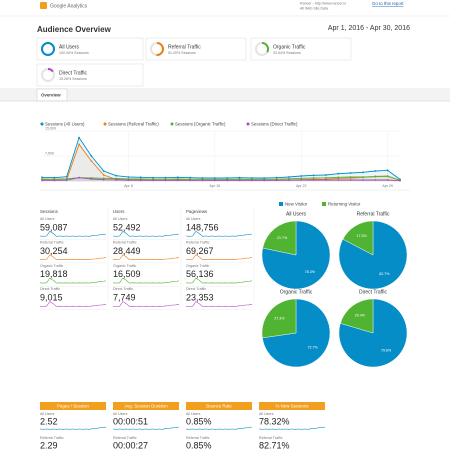 The width and height of the screenshot is (450, 450). What do you see at coordinates (296, 292) in the screenshot?
I see `pie-title: Organic Traffic` at bounding box center [296, 292].